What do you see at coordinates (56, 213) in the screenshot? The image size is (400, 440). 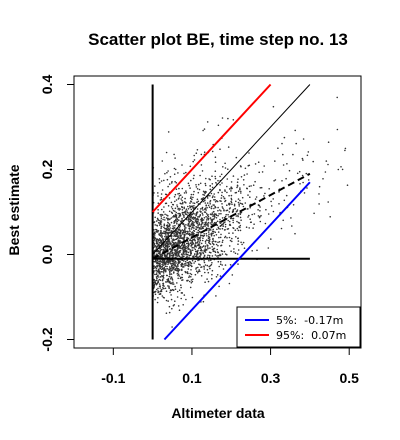 I see `y-axis: -0.2 0.0 0.2 0.4` at bounding box center [56, 213].